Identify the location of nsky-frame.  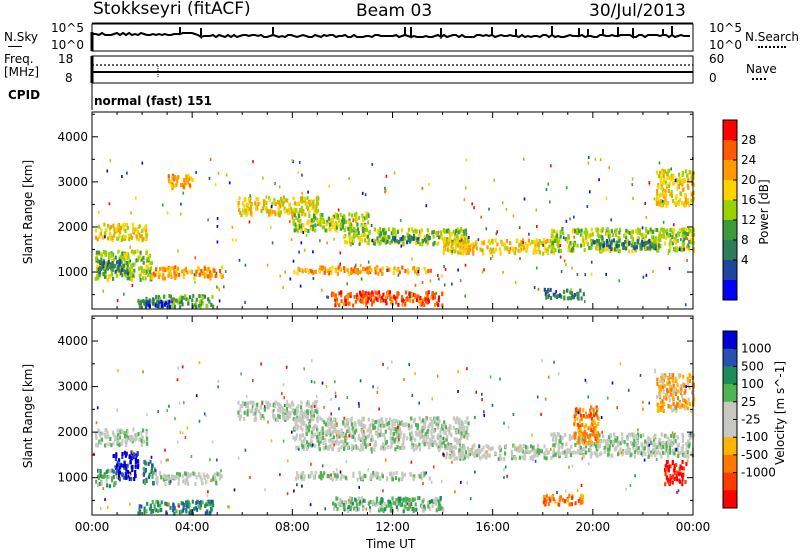
(392, 37).